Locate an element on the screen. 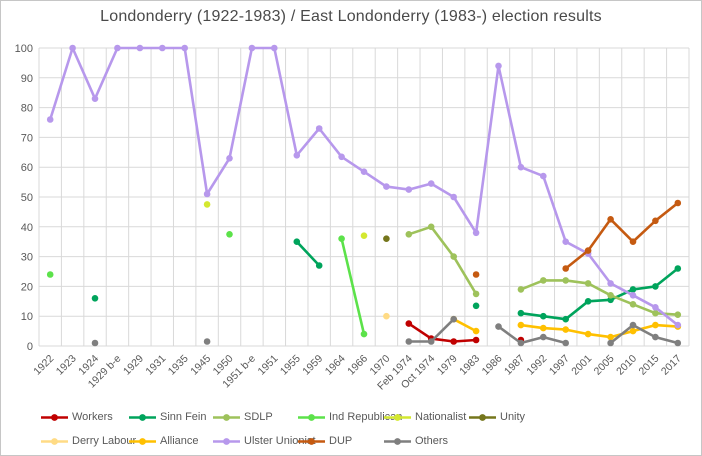  series-line-sinn-fein is located at coordinates (487, 280).